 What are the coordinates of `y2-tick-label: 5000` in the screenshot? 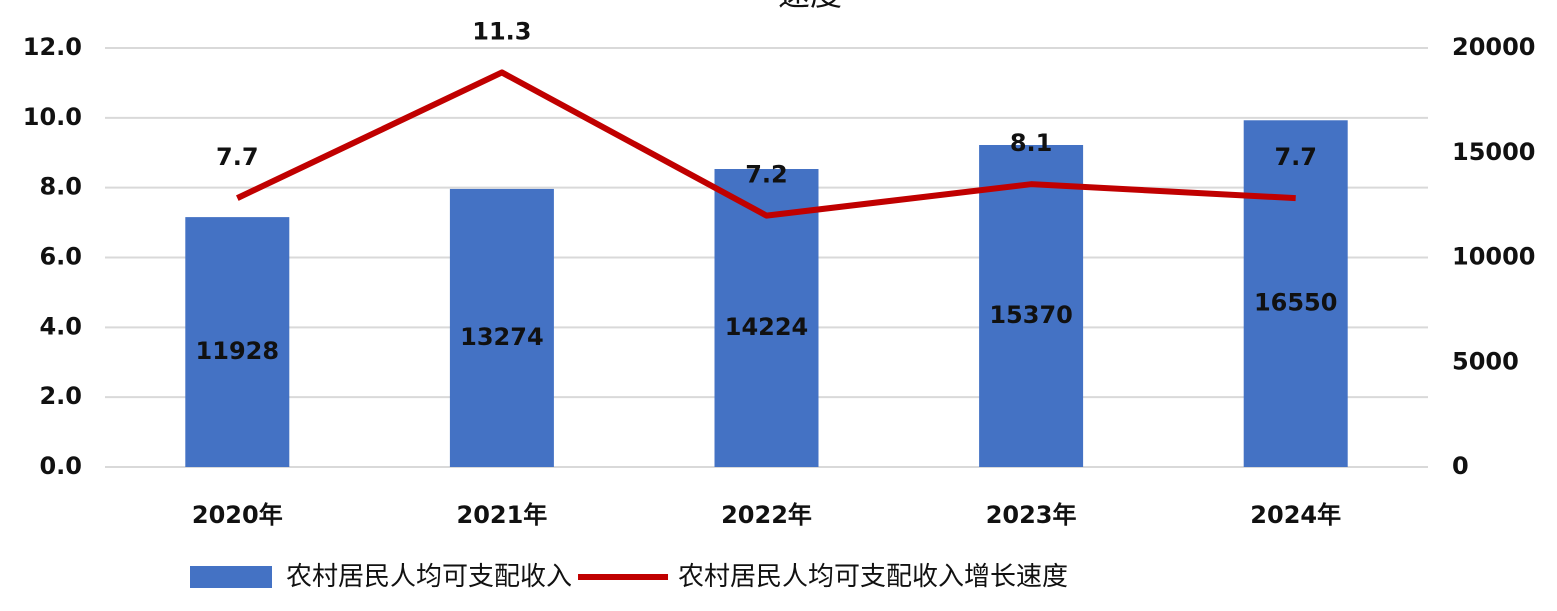 It's located at (1485, 361).